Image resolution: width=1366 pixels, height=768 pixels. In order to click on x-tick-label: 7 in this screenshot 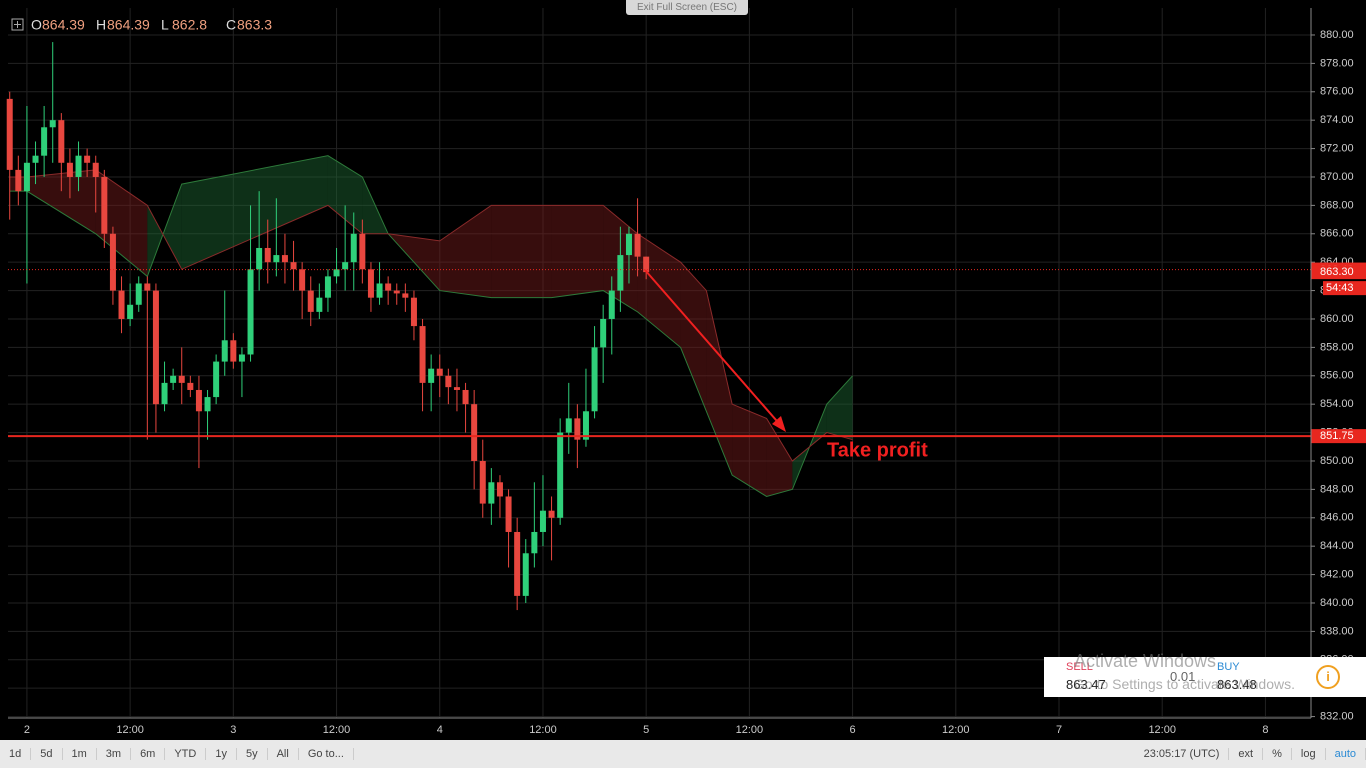, I will do `click(1059, 730)`.